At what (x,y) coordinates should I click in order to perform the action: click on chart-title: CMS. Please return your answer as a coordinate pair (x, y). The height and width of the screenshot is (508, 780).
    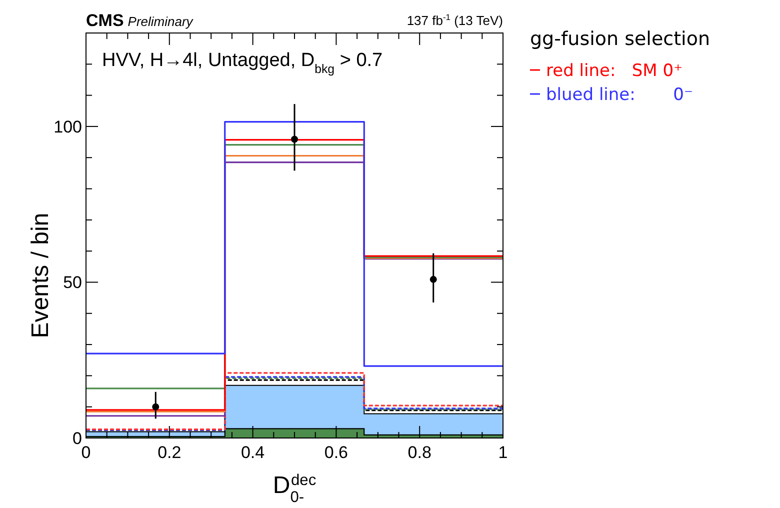
    Looking at the image, I should click on (105, 20).